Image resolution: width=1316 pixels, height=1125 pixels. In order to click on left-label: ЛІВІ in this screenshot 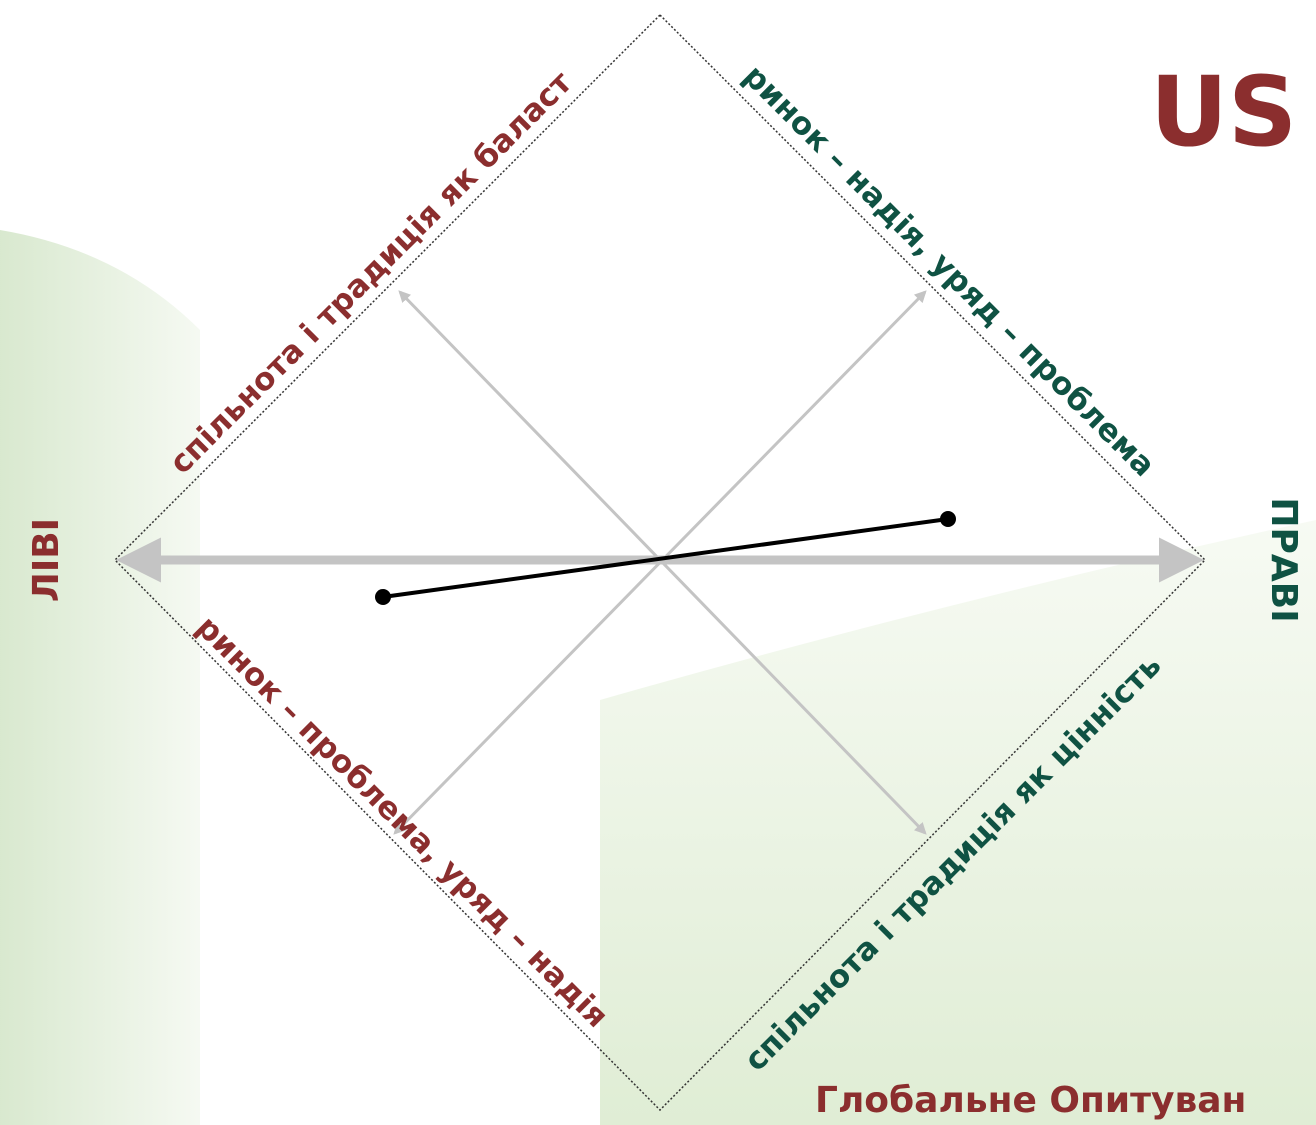, I will do `click(46, 560)`.